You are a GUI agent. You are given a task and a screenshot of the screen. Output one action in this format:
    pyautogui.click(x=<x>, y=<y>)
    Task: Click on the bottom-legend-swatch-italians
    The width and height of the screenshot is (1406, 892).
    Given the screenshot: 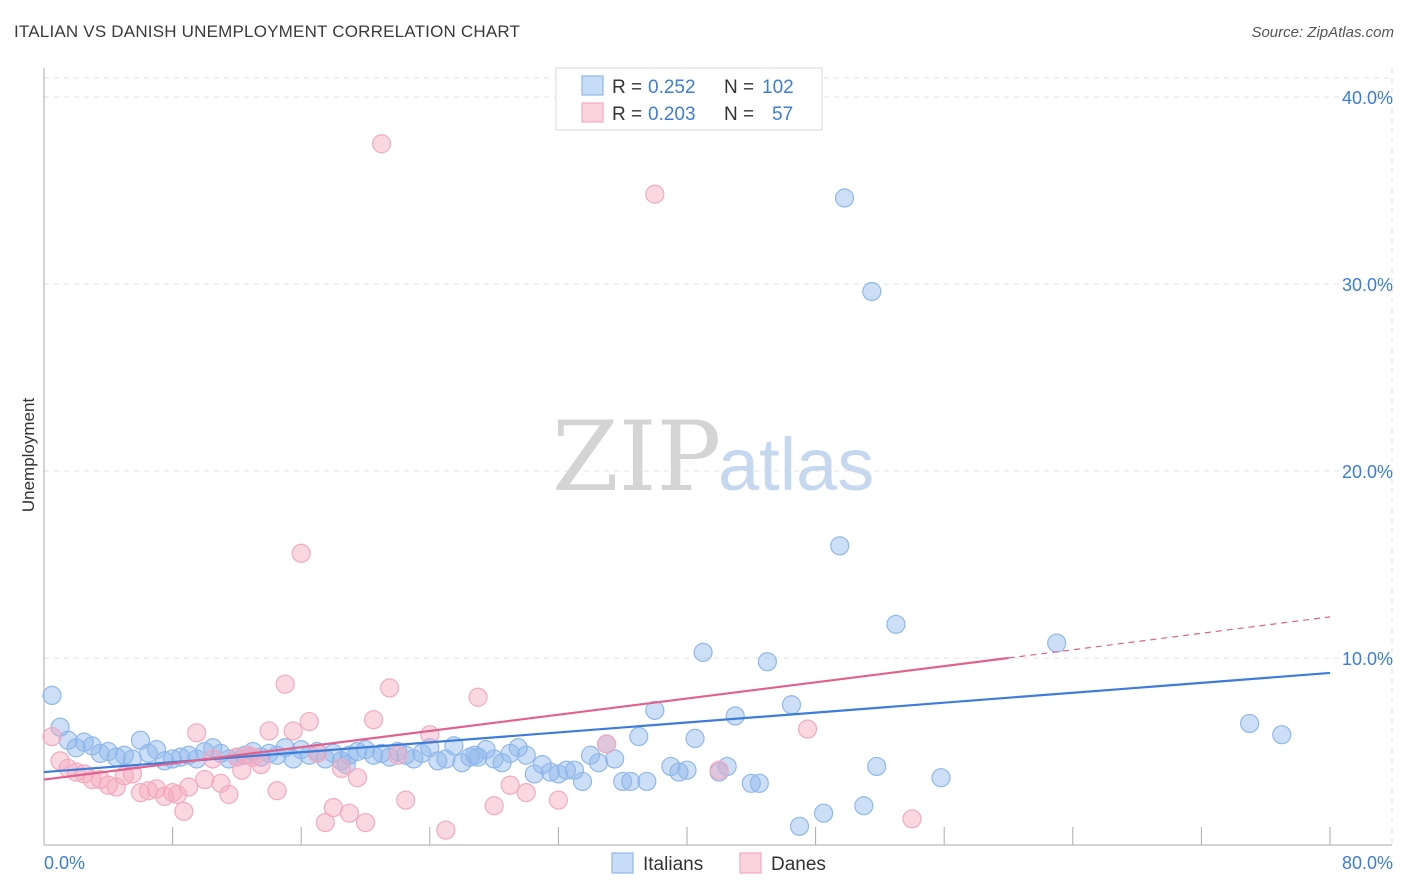 What is the action you would take?
    pyautogui.click(x=622, y=863)
    